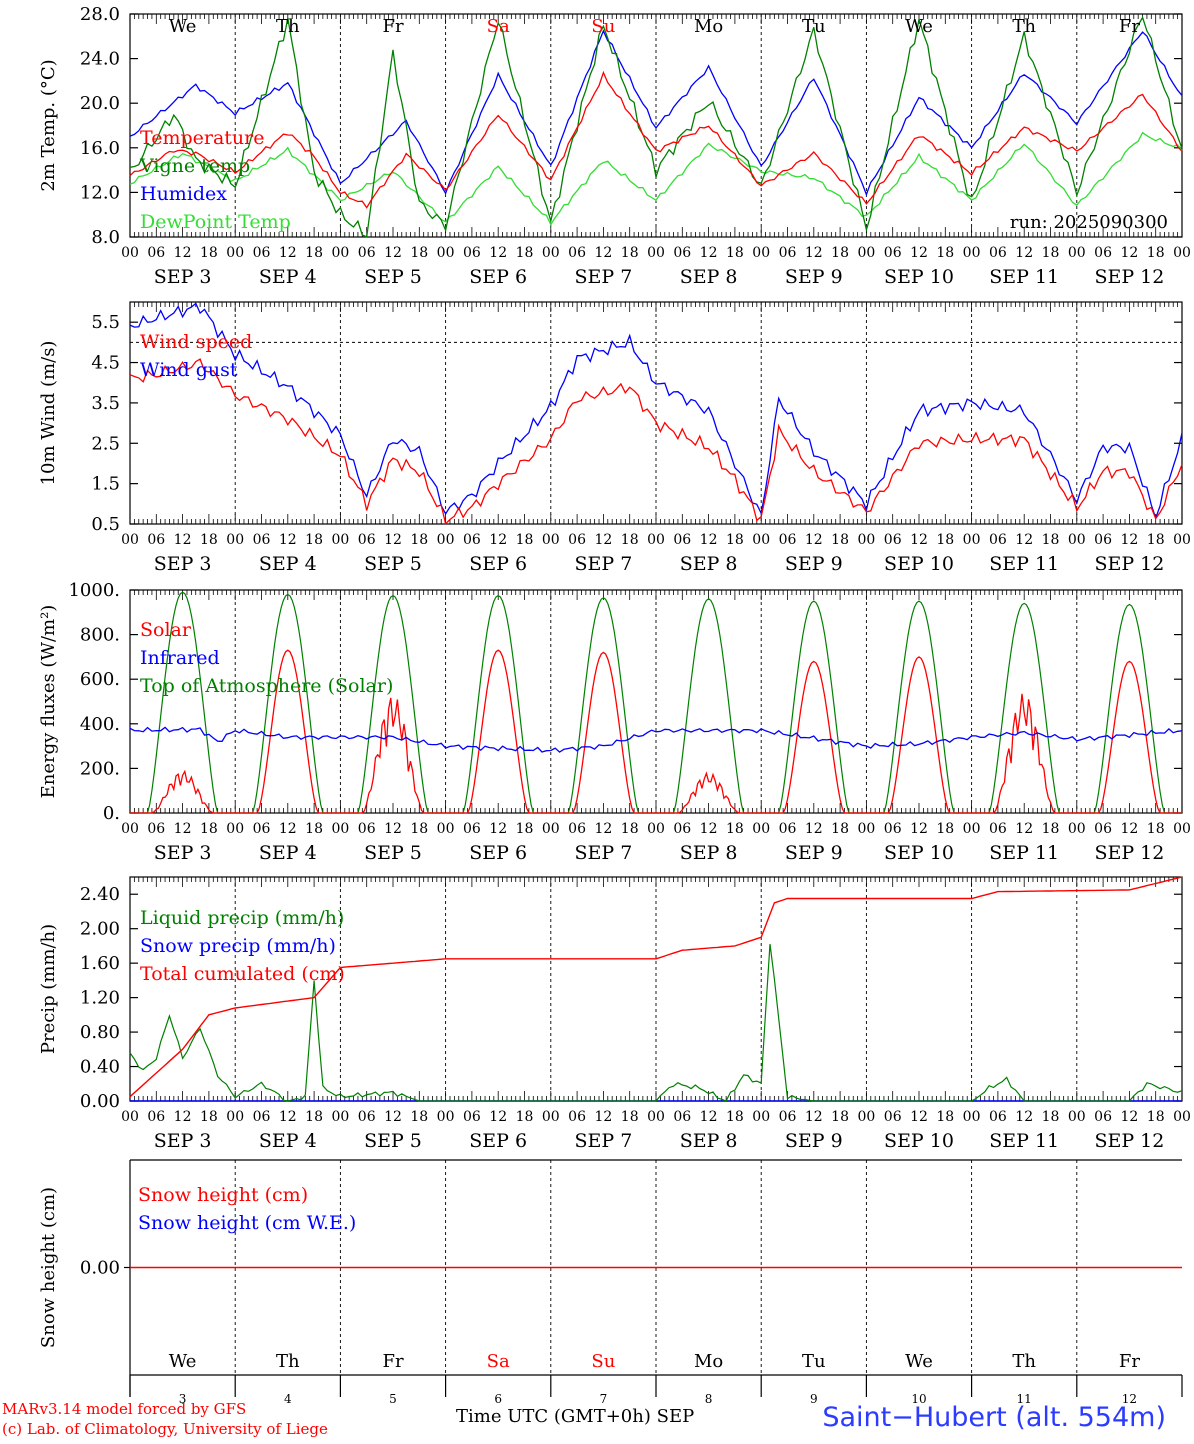 This screenshot has height=1444, width=1194. I want to click on day-number-label: 9, so click(814, 1399).